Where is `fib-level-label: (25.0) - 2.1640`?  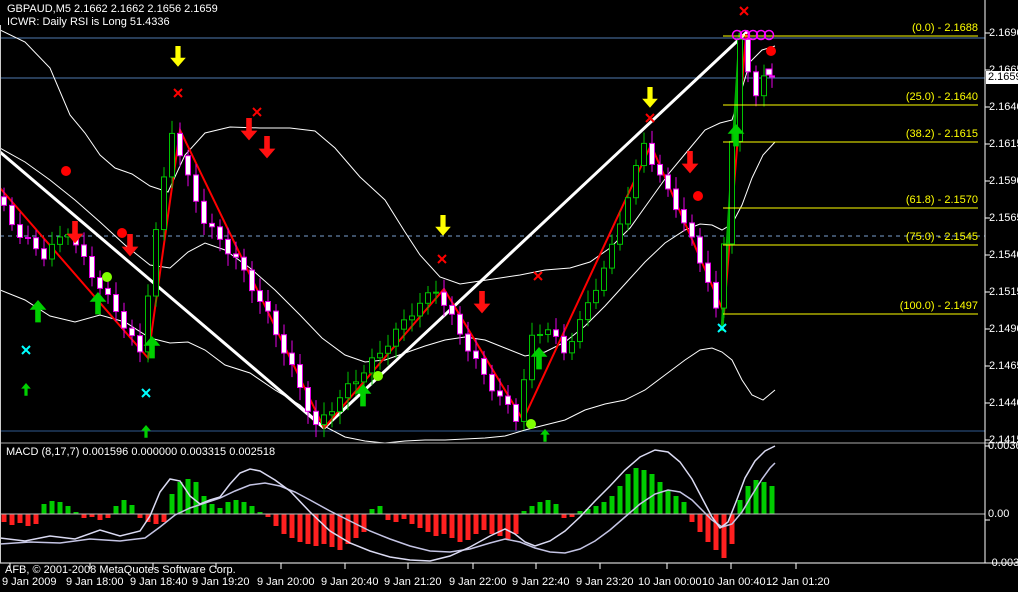
fib-level-label: (25.0) - 2.1640 is located at coordinates (941, 97).